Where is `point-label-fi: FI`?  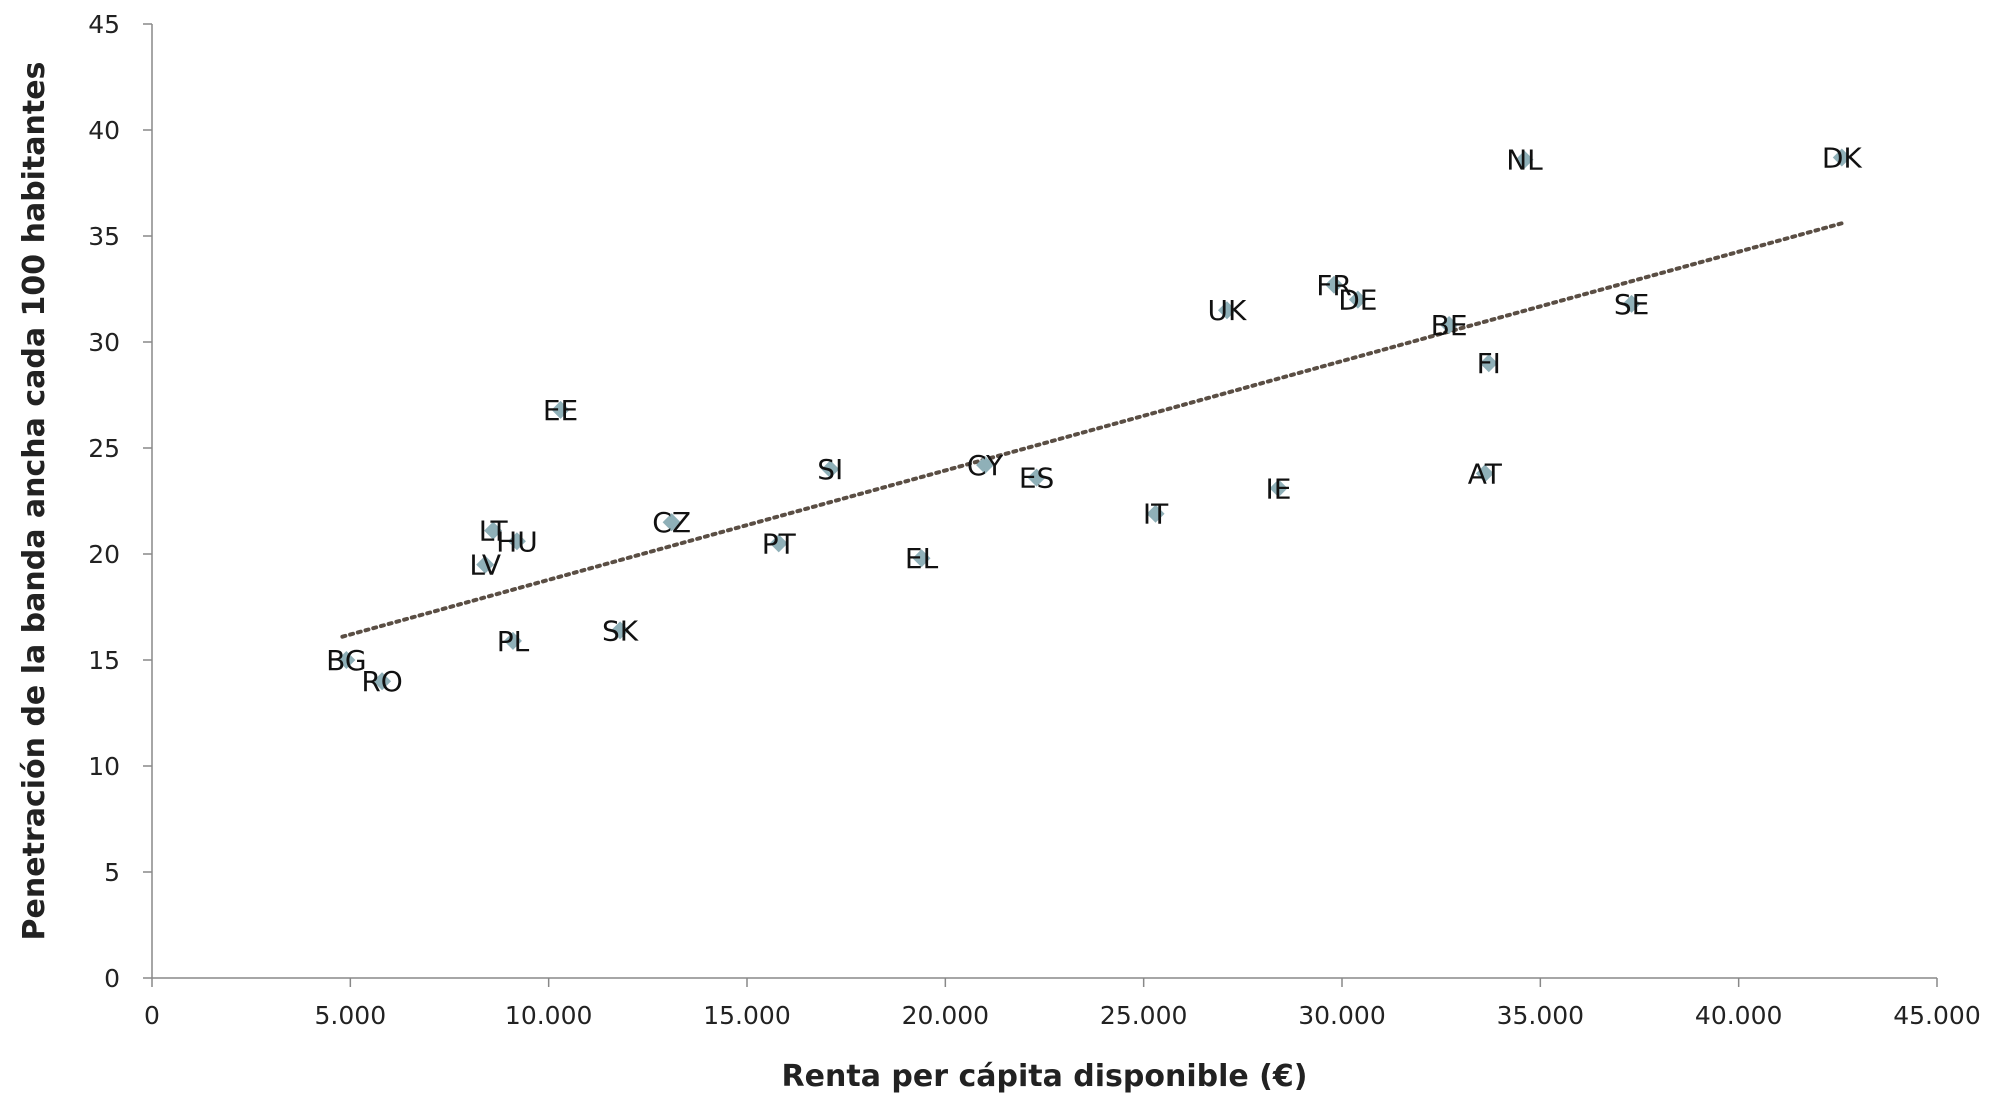 point-label-fi: FI is located at coordinates (1489, 363).